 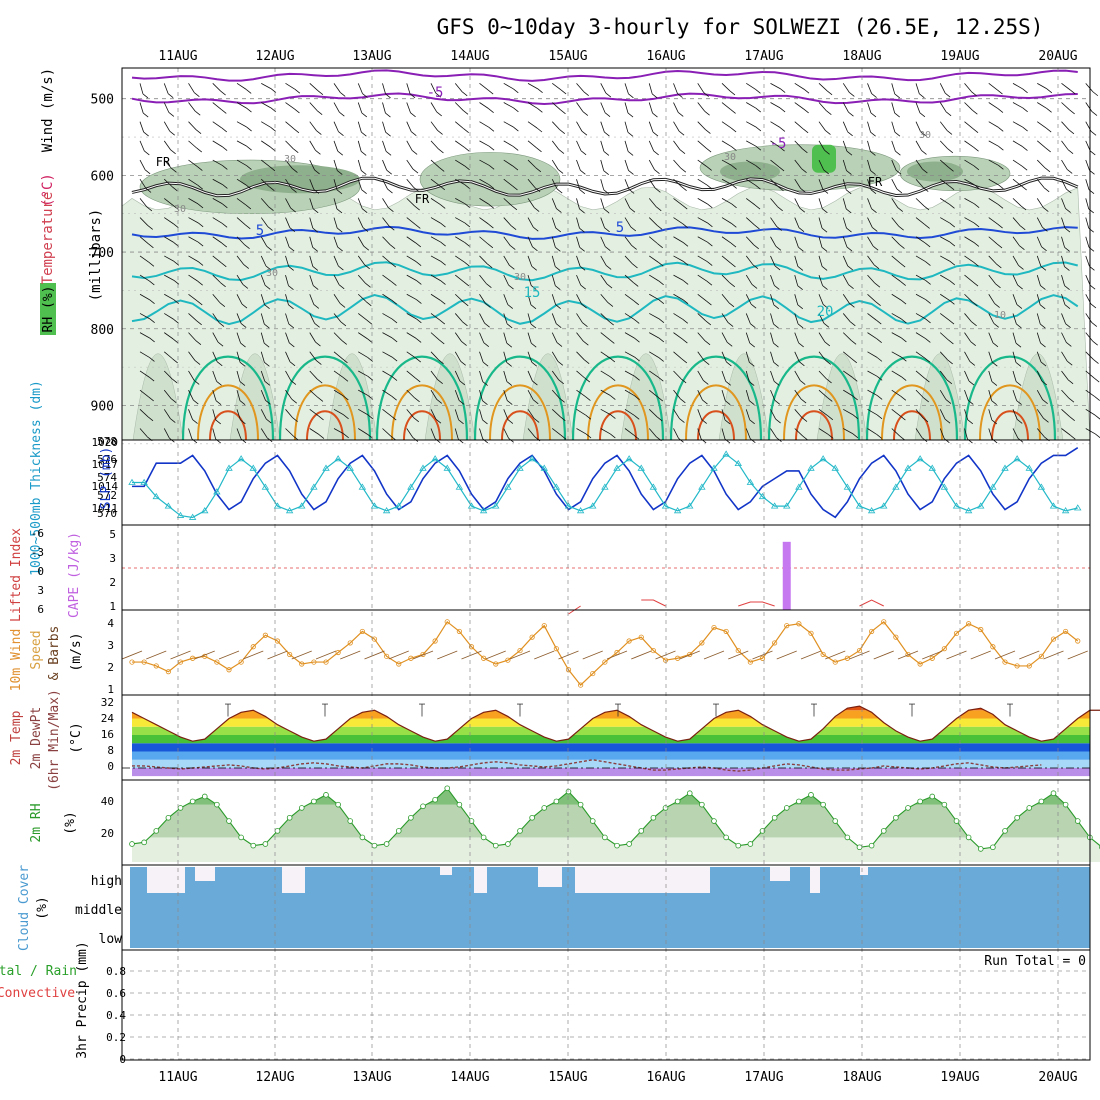 What do you see at coordinates (16, 660) in the screenshot?
I see `wind10m-axis-label: 10m Wind` at bounding box center [16, 660].